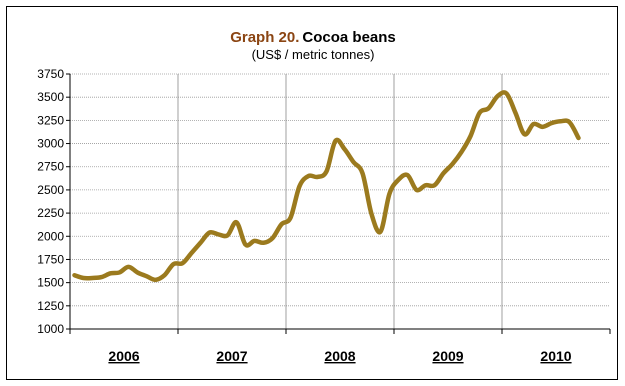 The width and height of the screenshot is (625, 386). Describe the element at coordinates (555, 356) in the screenshot. I see `x-category-label: 2010` at that location.